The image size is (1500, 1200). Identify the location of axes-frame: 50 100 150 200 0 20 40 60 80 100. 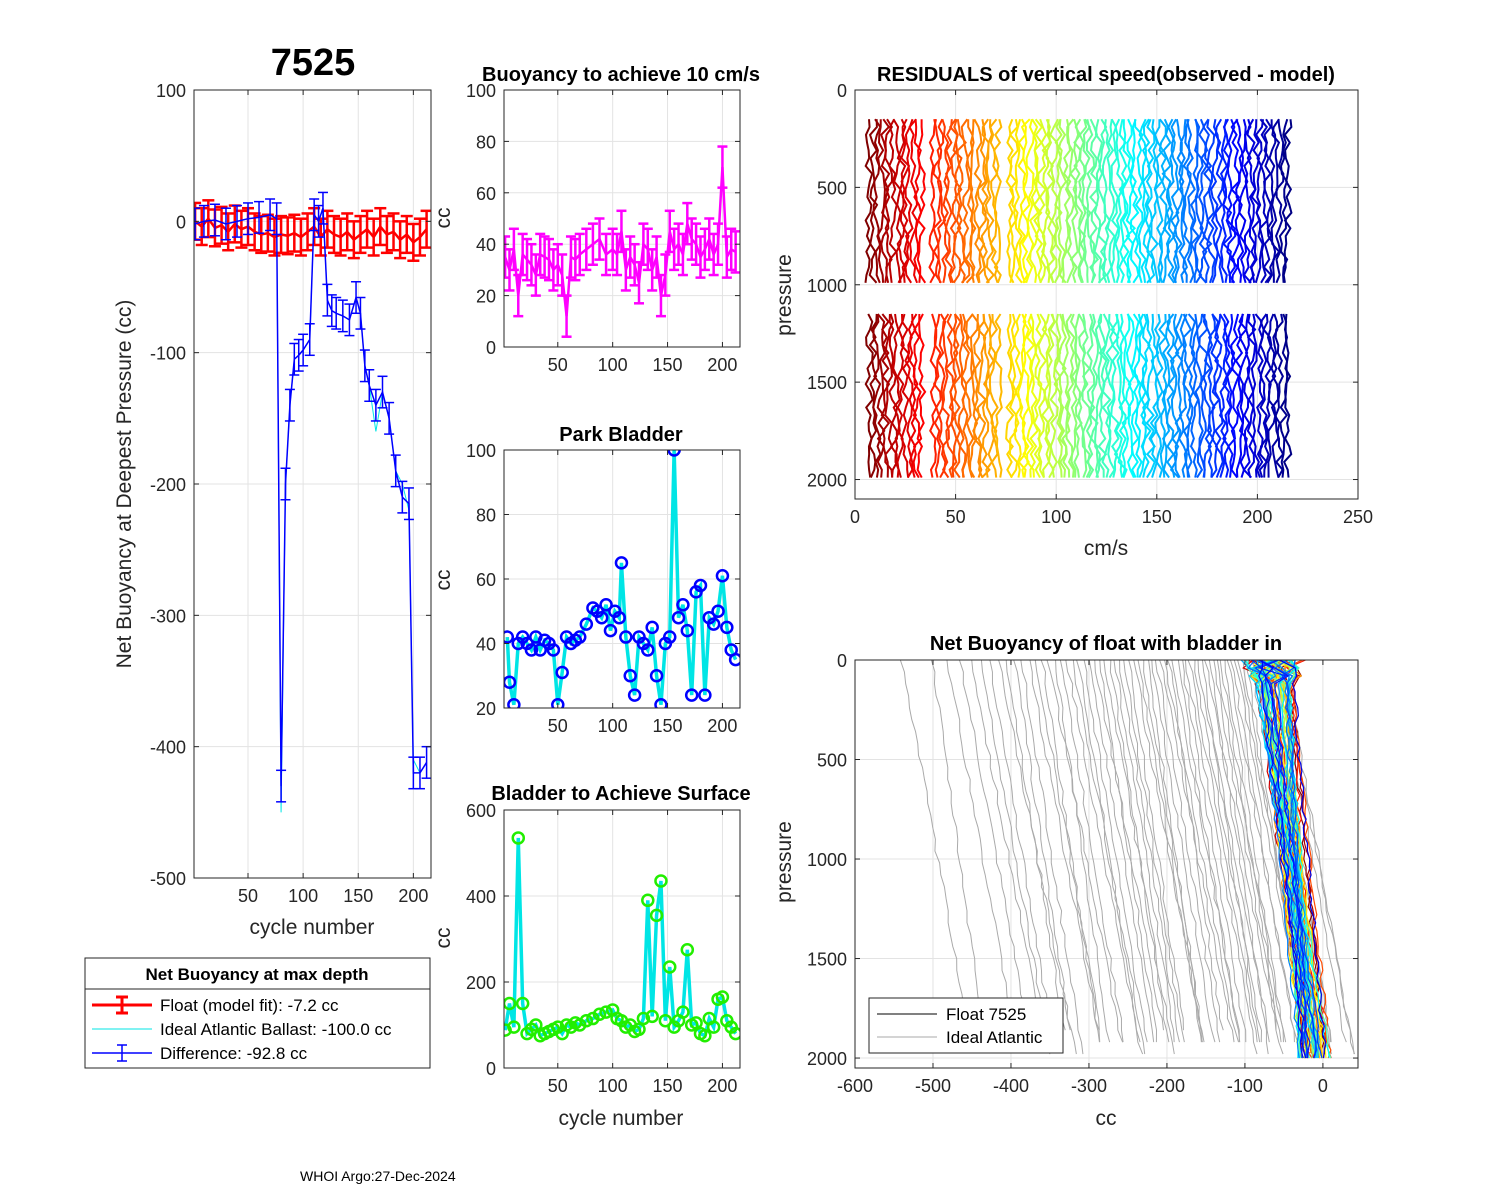
(603, 228).